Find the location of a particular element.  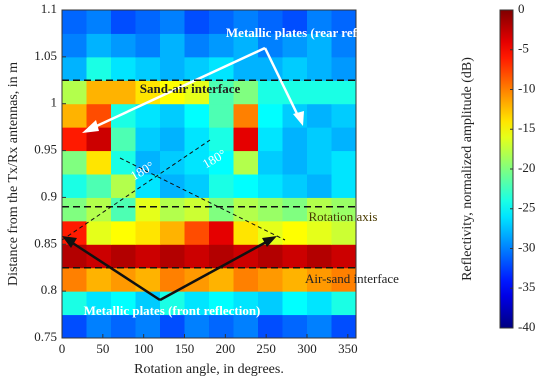

y-axis-label: Distance from the Tx/Rx antennas, in m is located at coordinates (13, 174).